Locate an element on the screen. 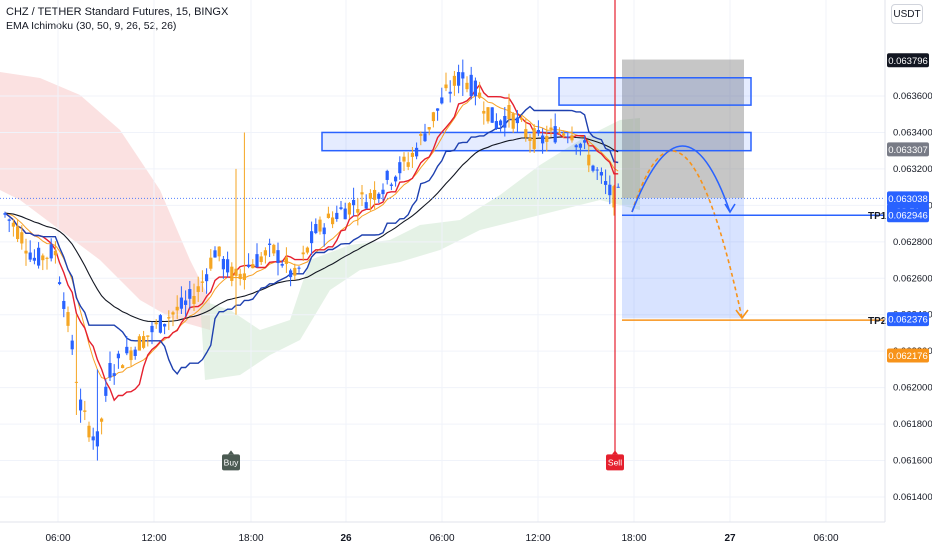 The height and width of the screenshot is (550, 932). symbol-title: CHZ / TETHER Standard Futures, 15, BINGX is located at coordinates (117, 12).